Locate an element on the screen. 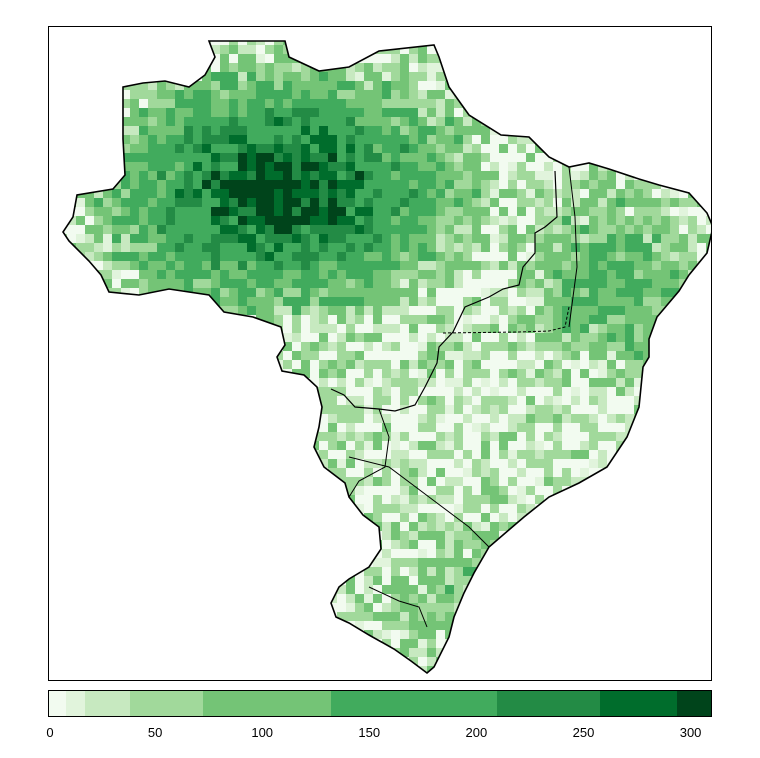 This screenshot has width=760, height=758. colorbar-legend is located at coordinates (380, 703).